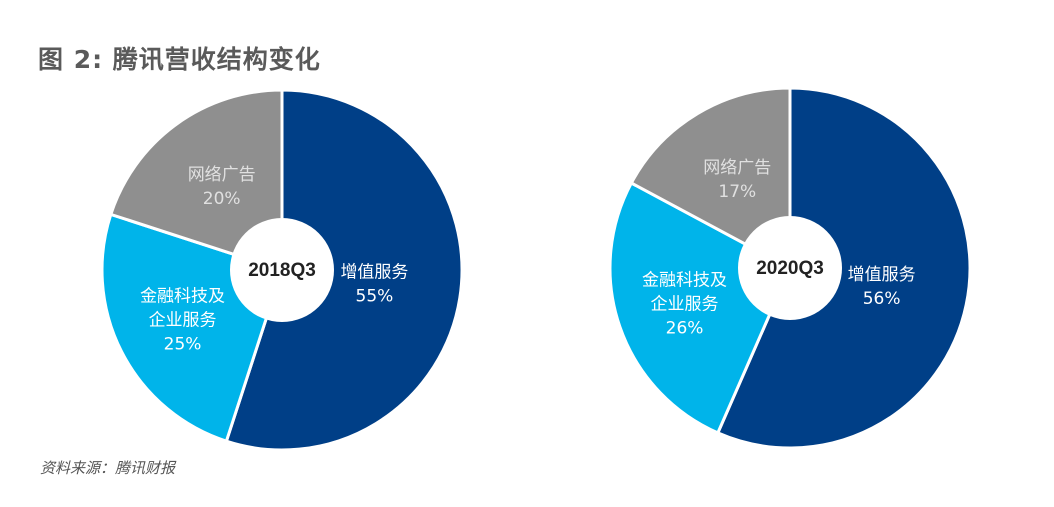 This screenshot has height=507, width=1054. I want to click on pie-center-label: 2018Q3, so click(282, 270).